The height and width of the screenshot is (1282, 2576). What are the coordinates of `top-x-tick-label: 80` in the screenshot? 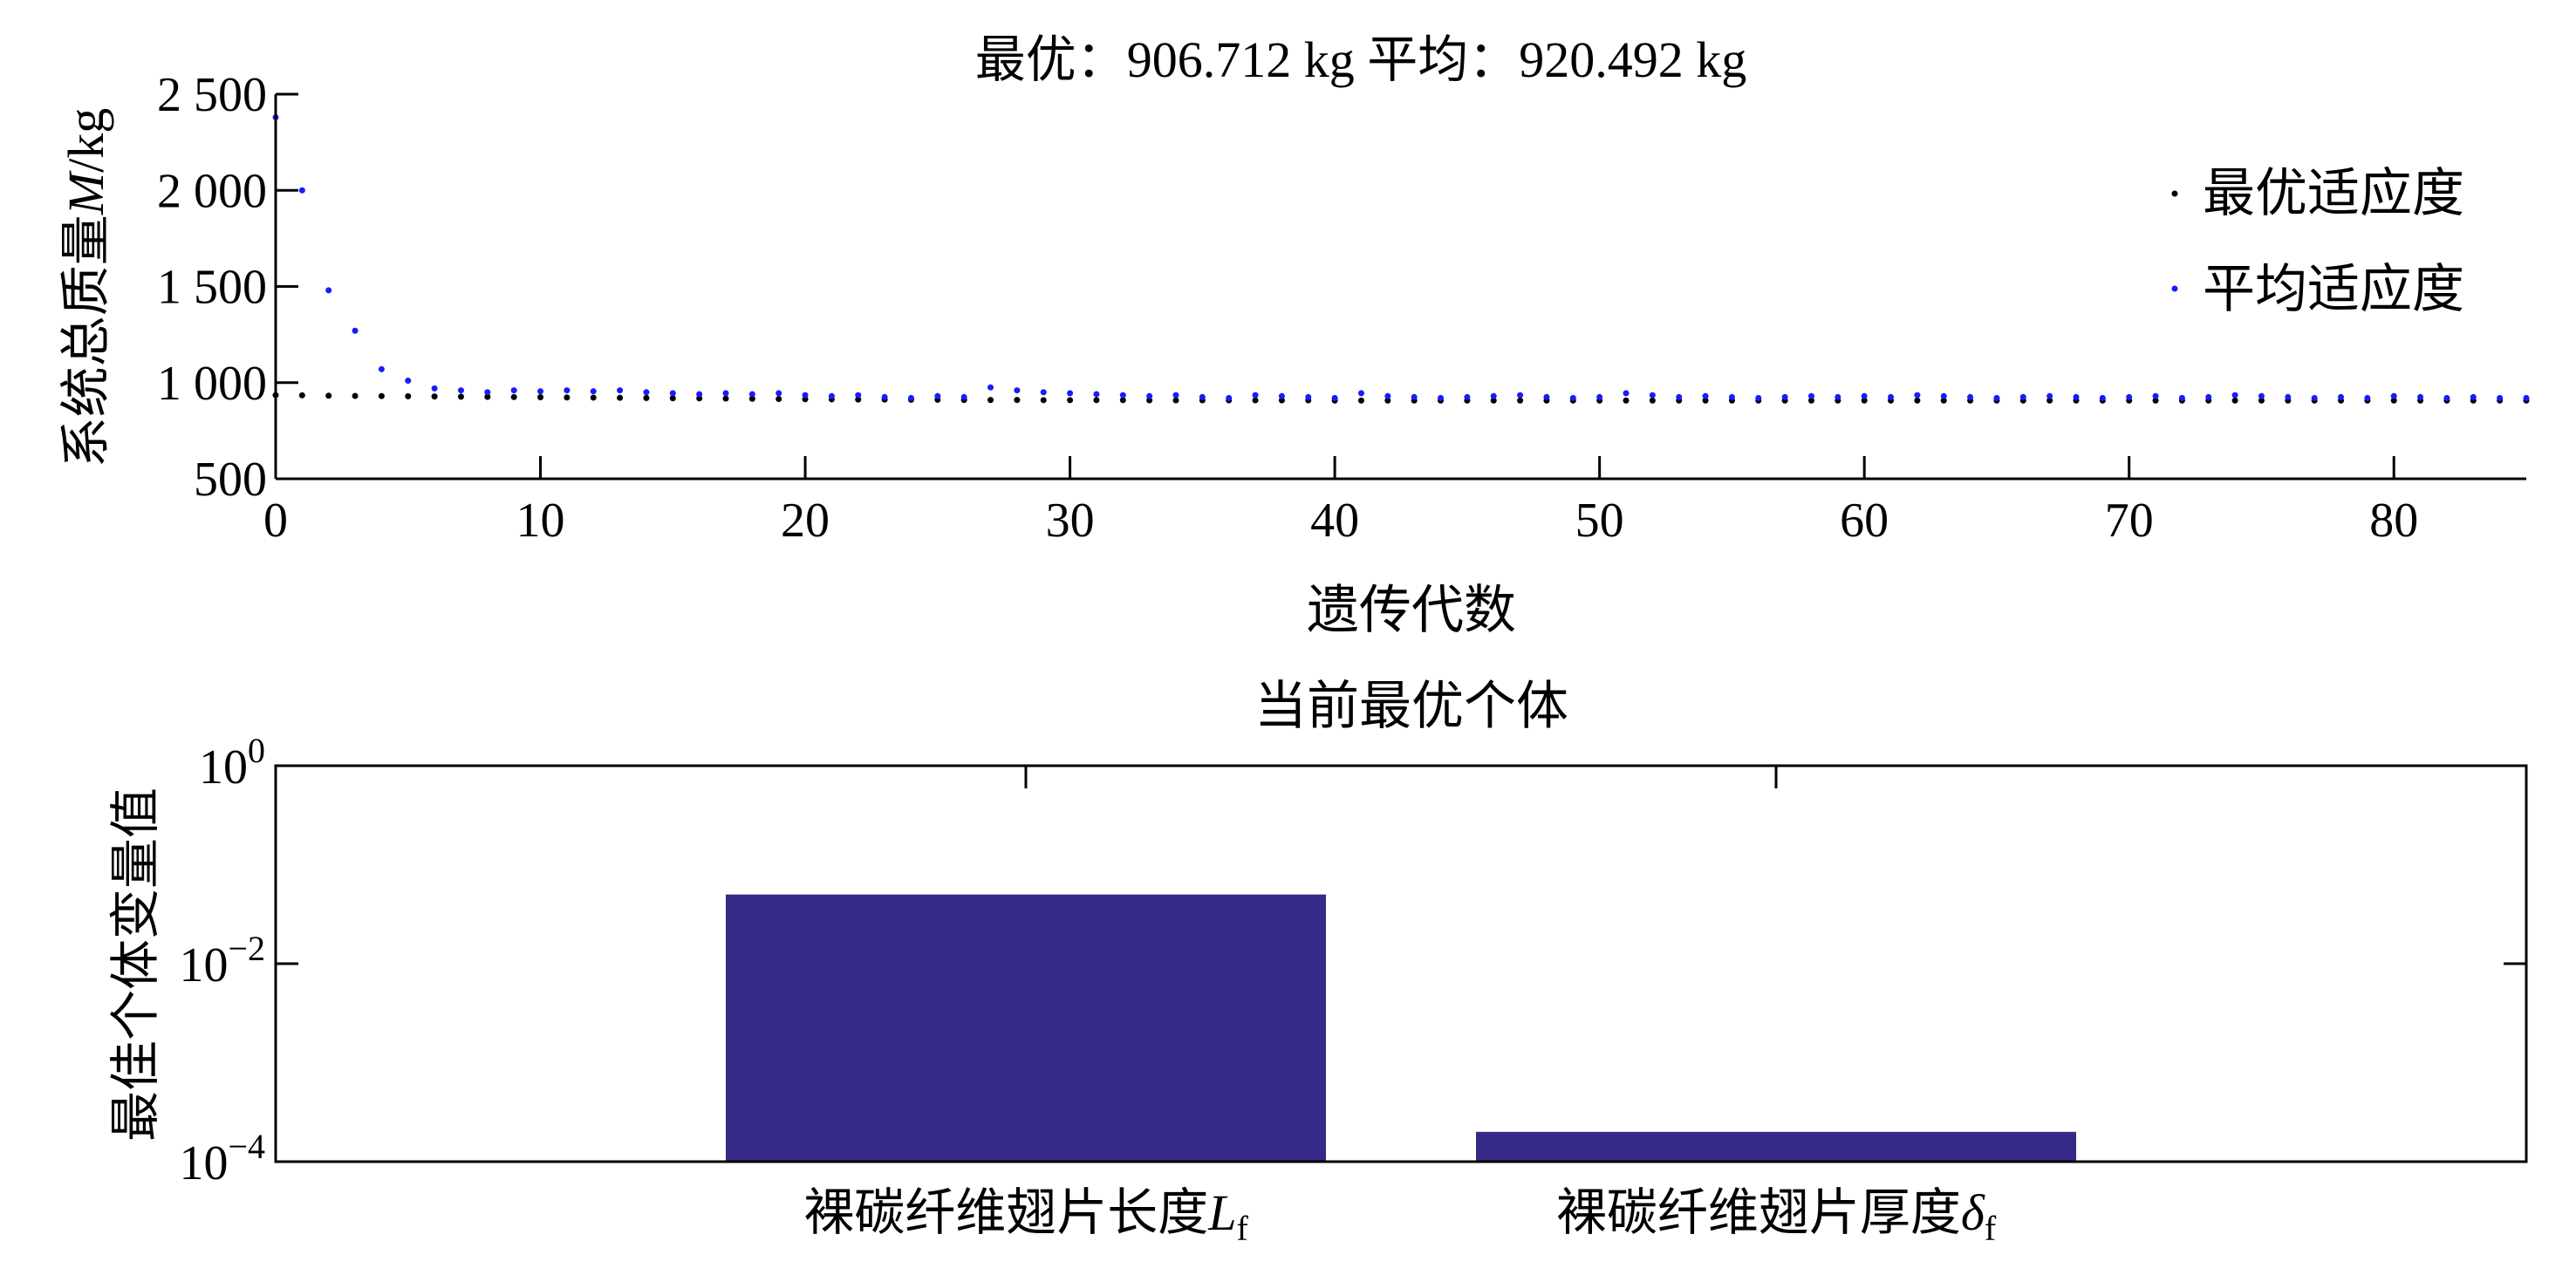 It's located at (2393, 521).